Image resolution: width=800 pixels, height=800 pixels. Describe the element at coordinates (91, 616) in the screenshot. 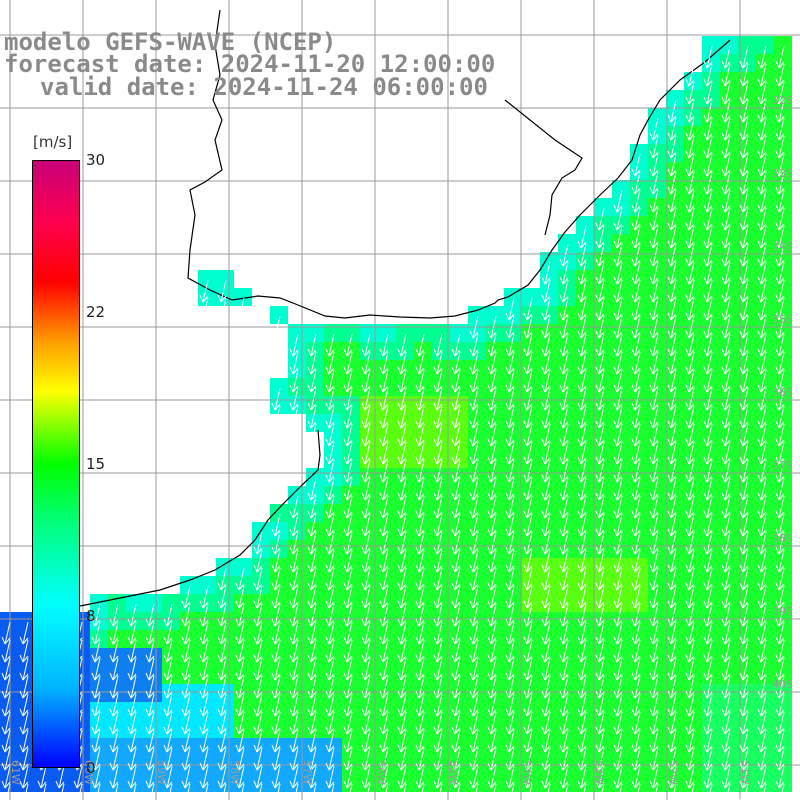

I see `colorbar-tick-8: 8` at that location.